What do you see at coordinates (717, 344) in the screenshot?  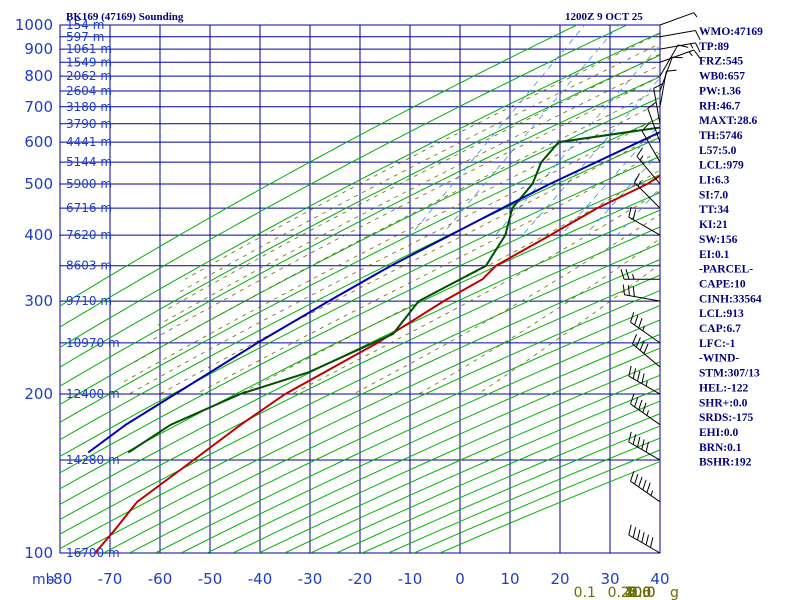 I see `index-value: LFC:-1` at bounding box center [717, 344].